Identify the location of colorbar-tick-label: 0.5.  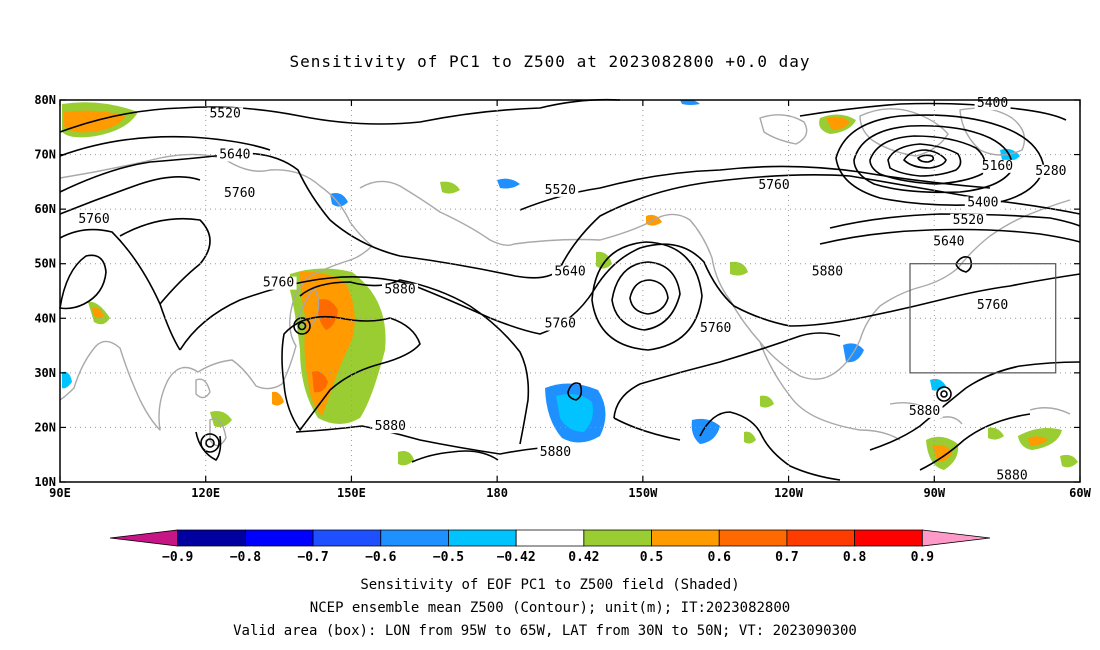
(651, 557).